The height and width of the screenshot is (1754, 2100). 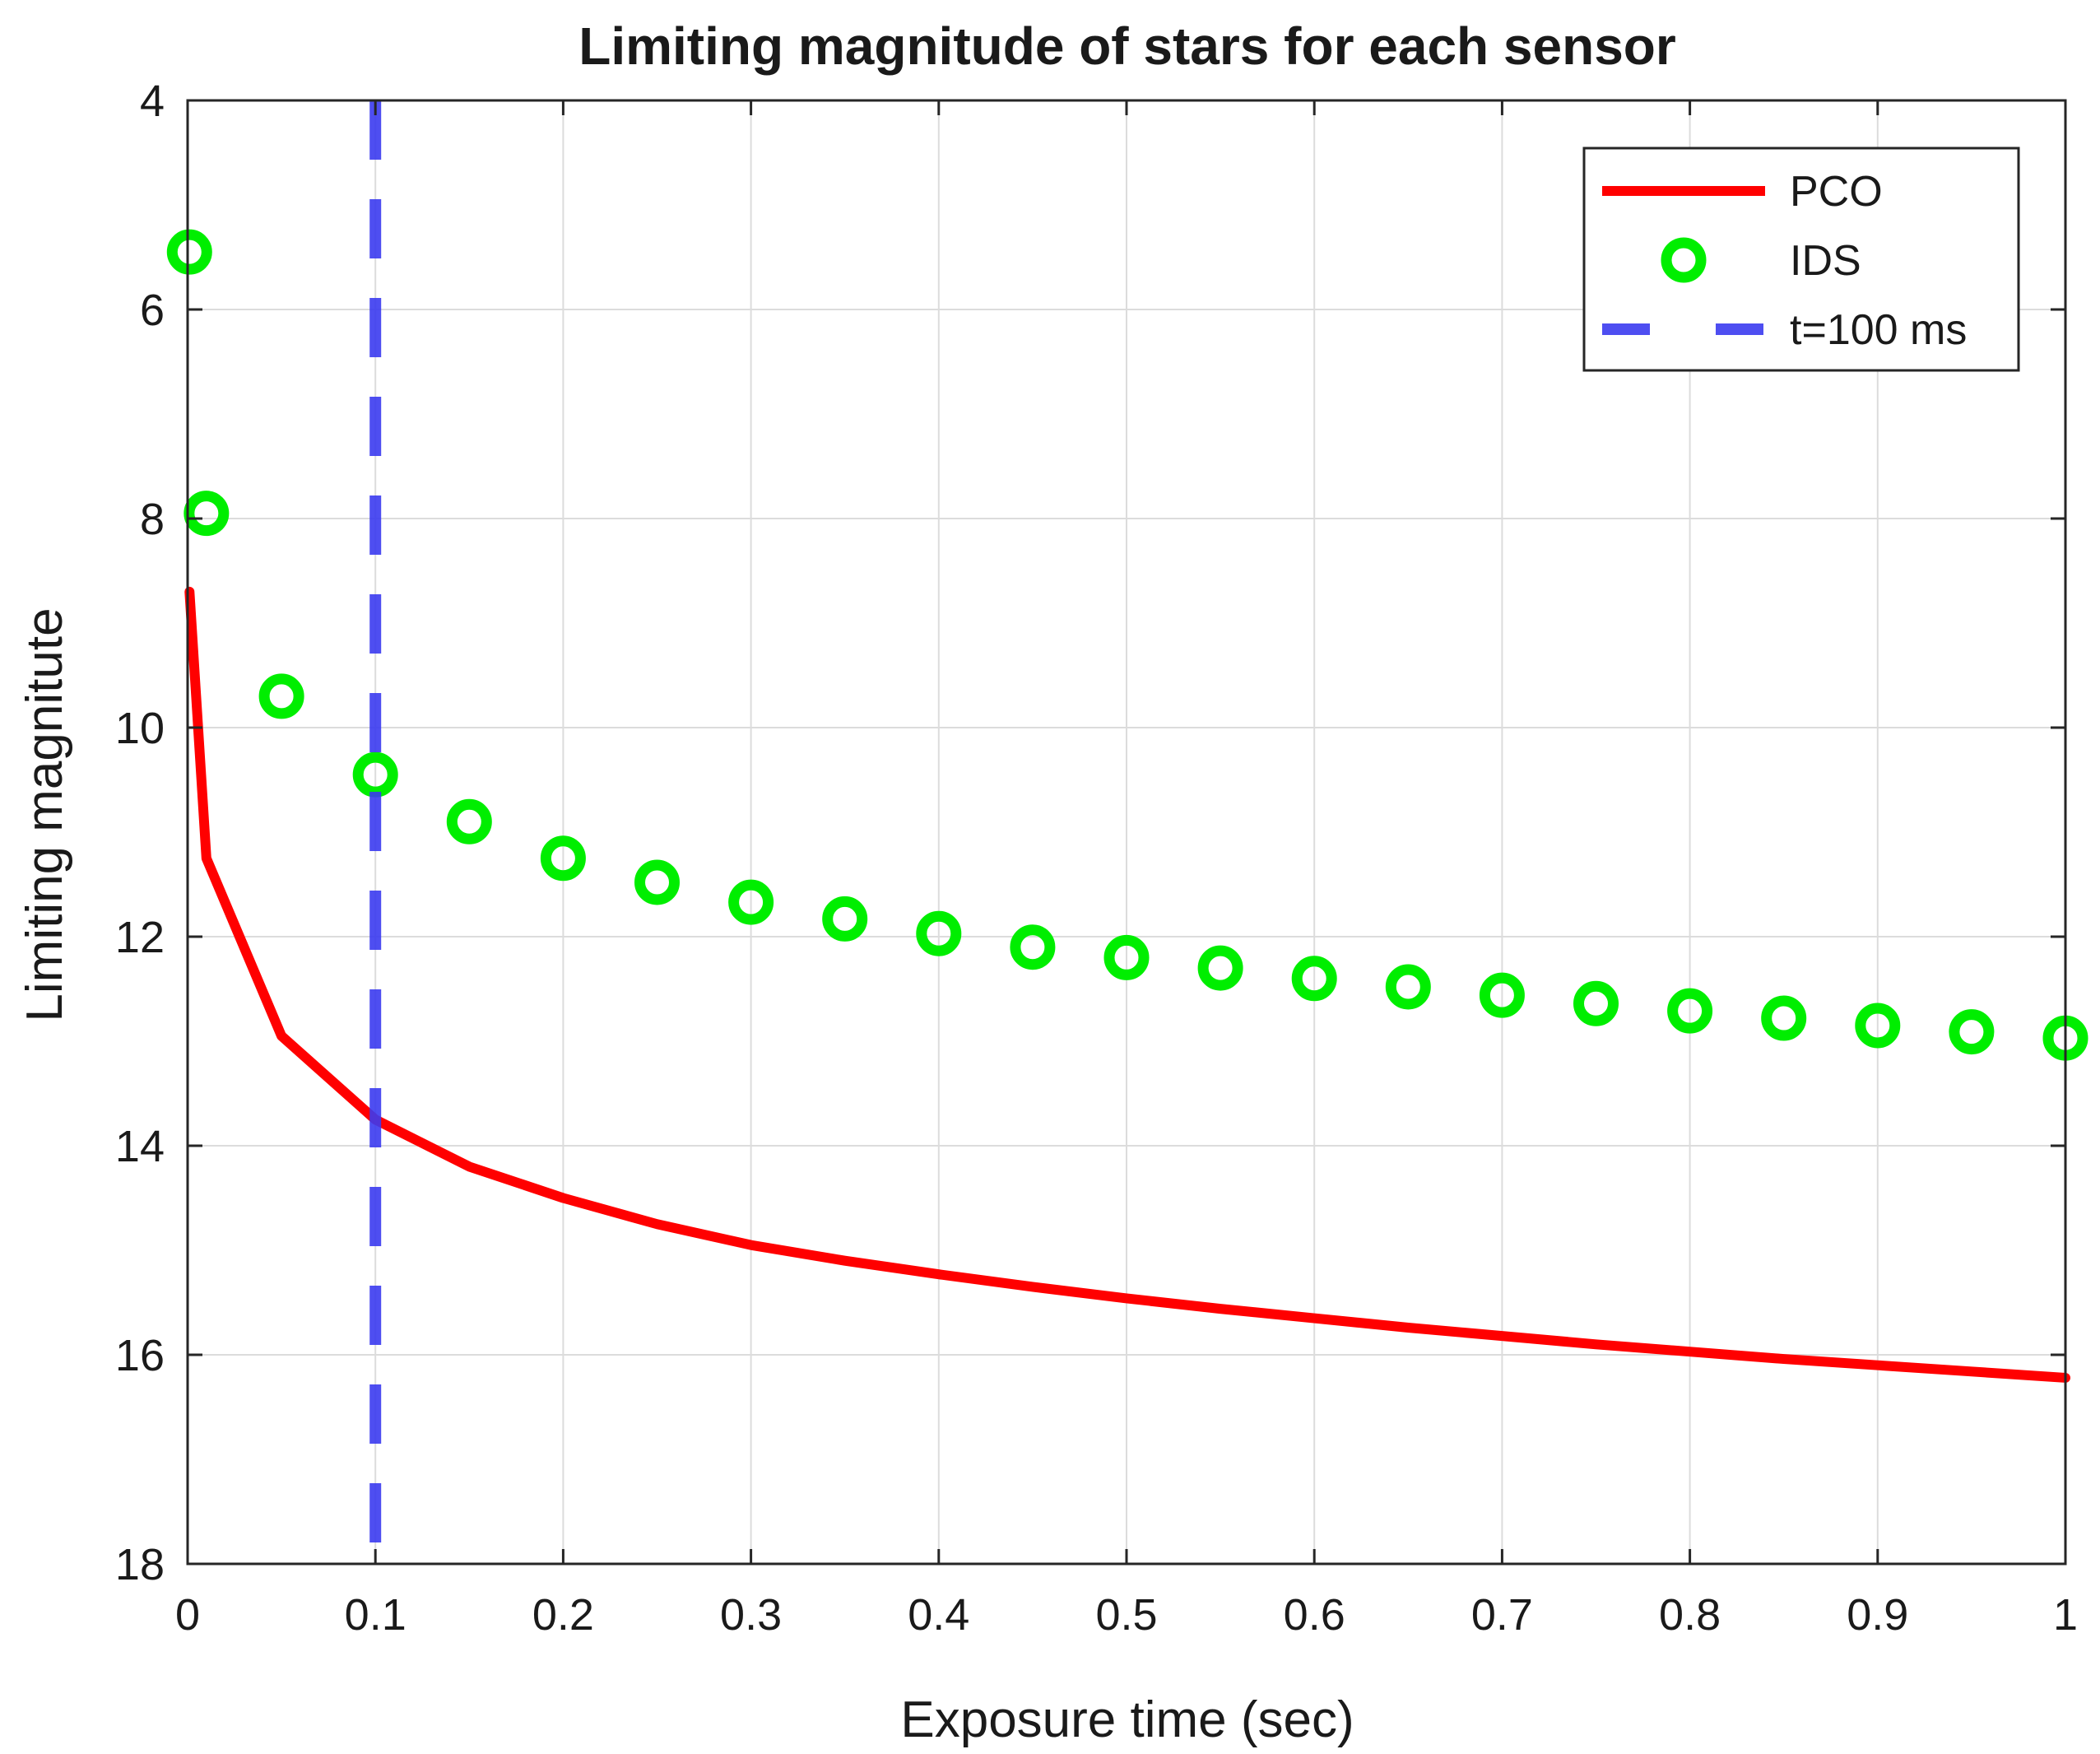 What do you see at coordinates (1314, 1615) in the screenshot?
I see `x-tick-label: 0.6` at bounding box center [1314, 1615].